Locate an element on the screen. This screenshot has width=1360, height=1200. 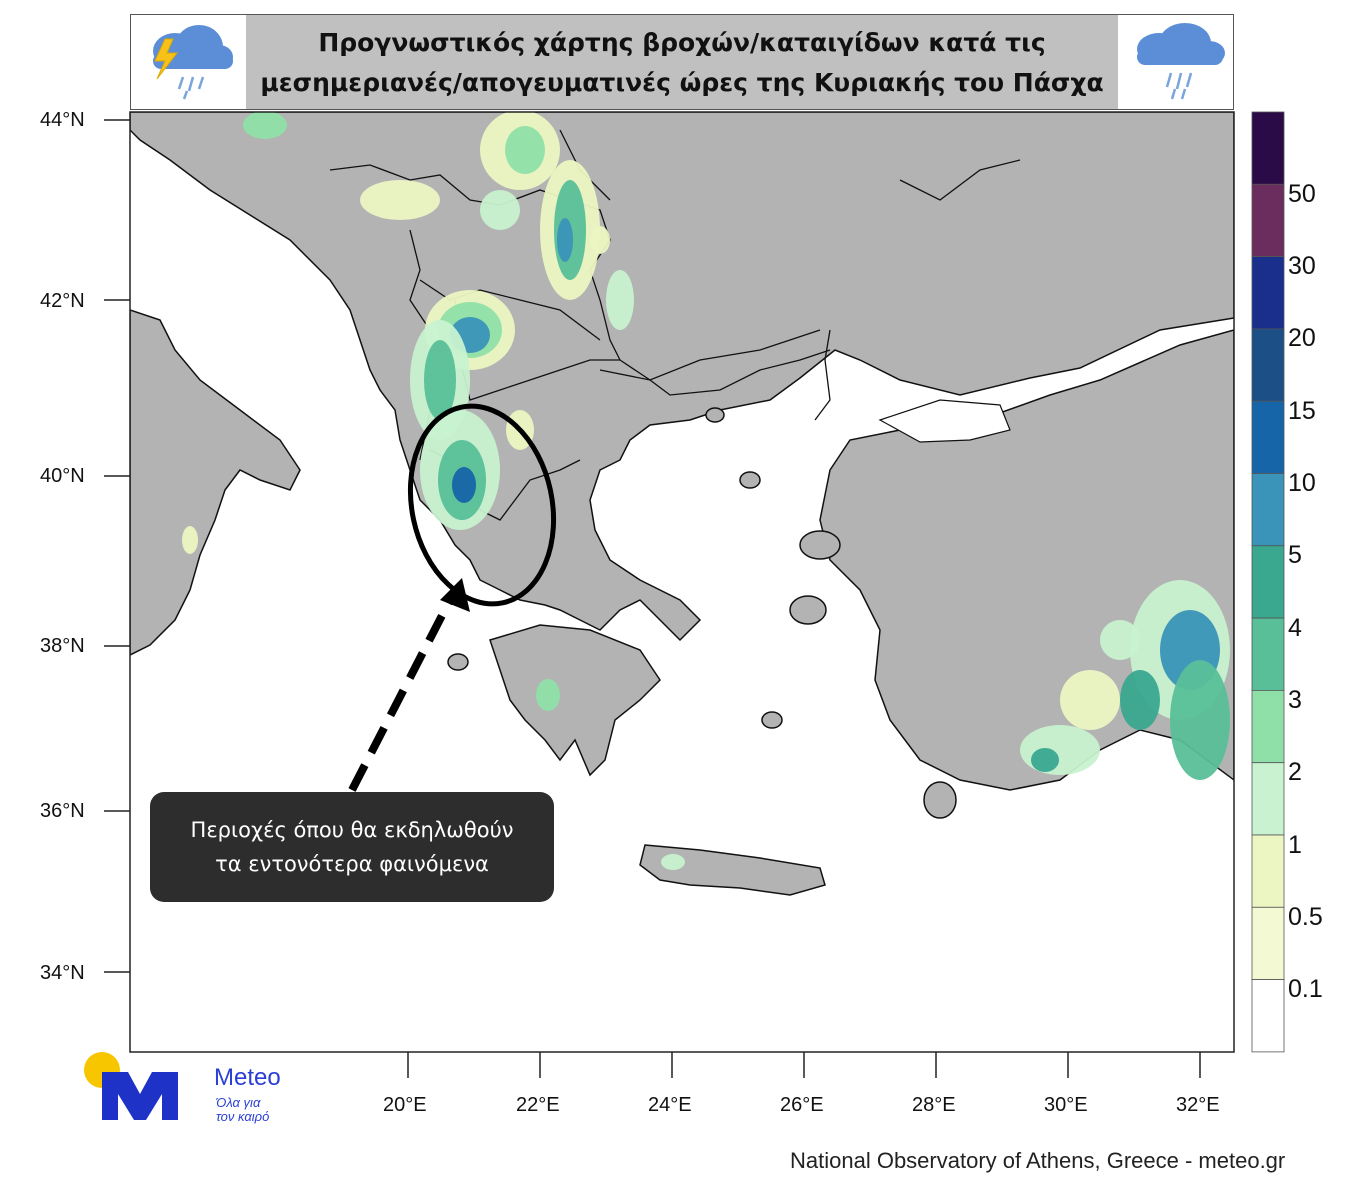
lon-label-30: 30°E is located at coordinates (1066, 1105).